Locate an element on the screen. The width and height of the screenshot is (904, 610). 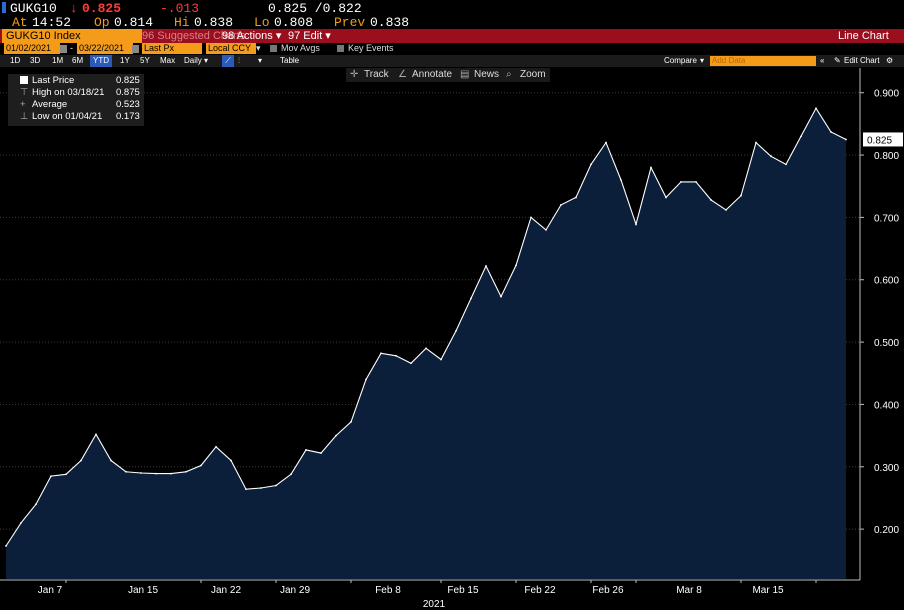
annotate-button: Annotate is located at coordinates (432, 74).